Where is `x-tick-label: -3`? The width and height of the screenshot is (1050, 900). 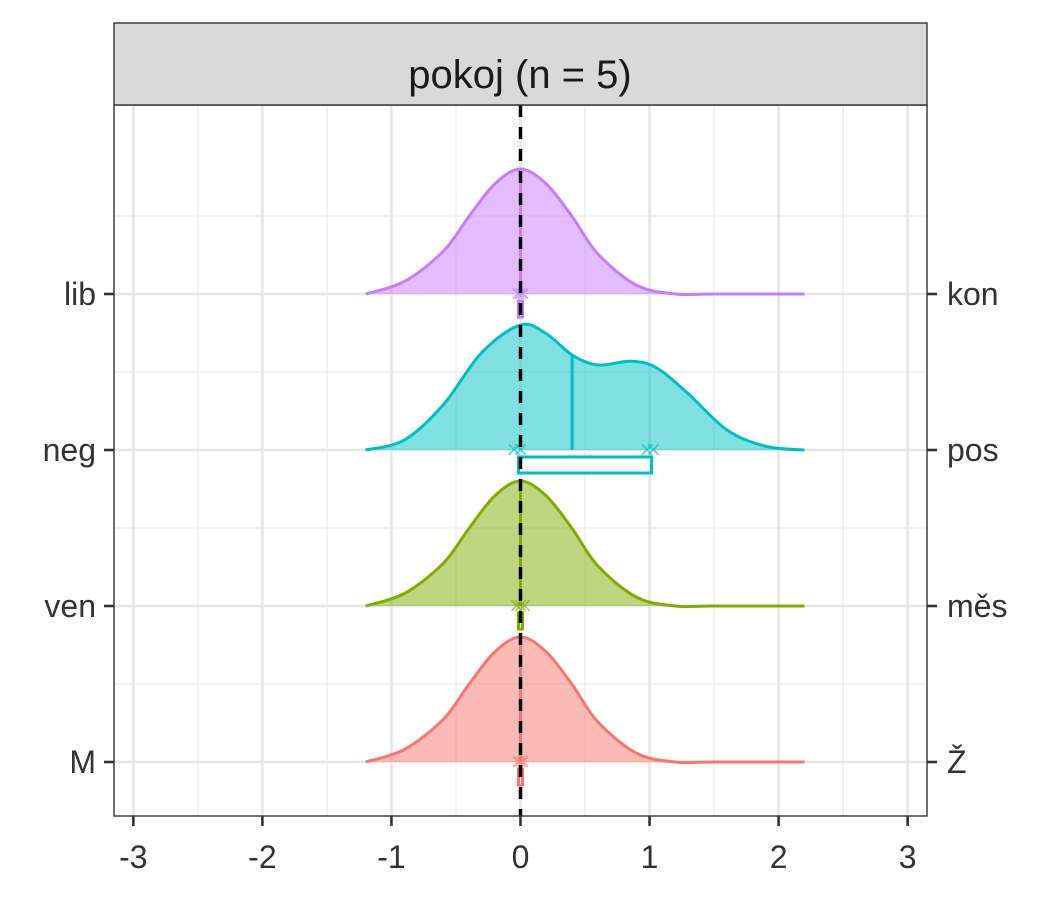 x-tick-label: -3 is located at coordinates (133, 857).